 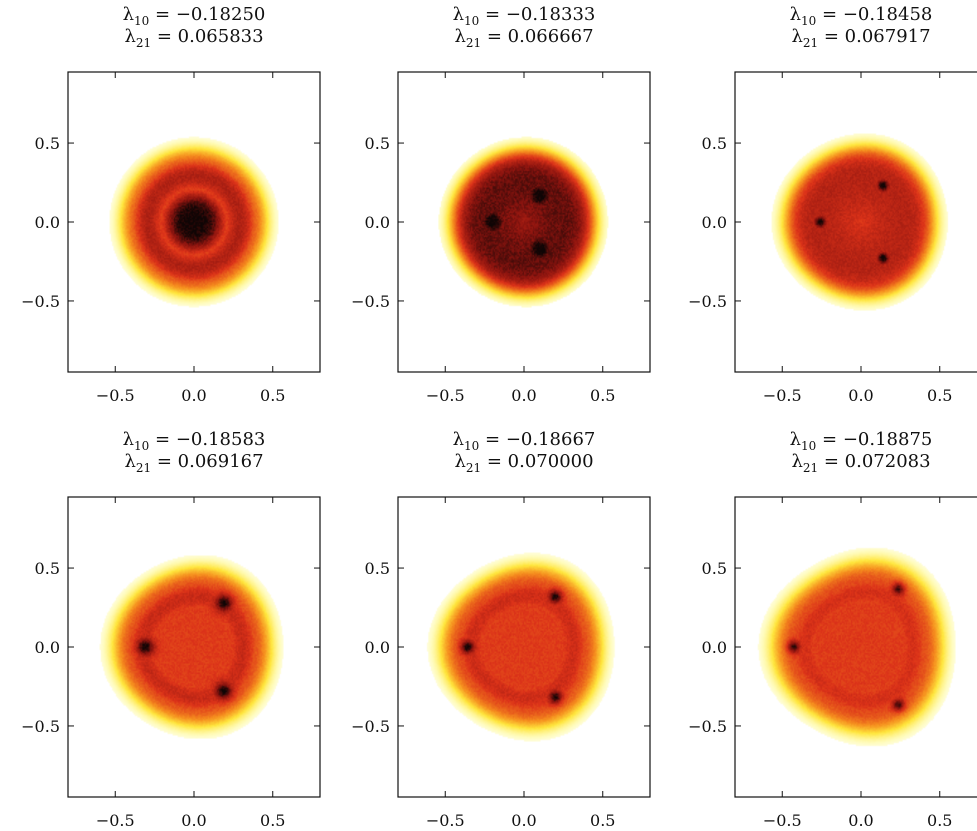 I want to click on panel-title-line: λ10 = −0.18333, so click(x=524, y=16).